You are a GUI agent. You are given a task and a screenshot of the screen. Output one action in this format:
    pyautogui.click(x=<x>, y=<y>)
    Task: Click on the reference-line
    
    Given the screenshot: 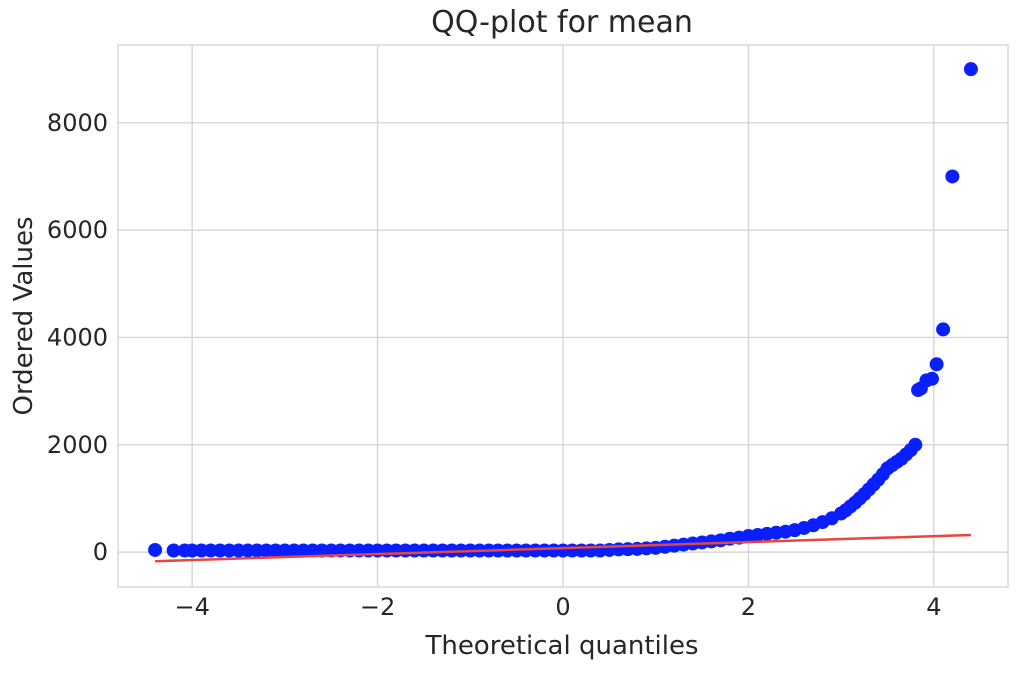 What is the action you would take?
    pyautogui.click(x=563, y=548)
    